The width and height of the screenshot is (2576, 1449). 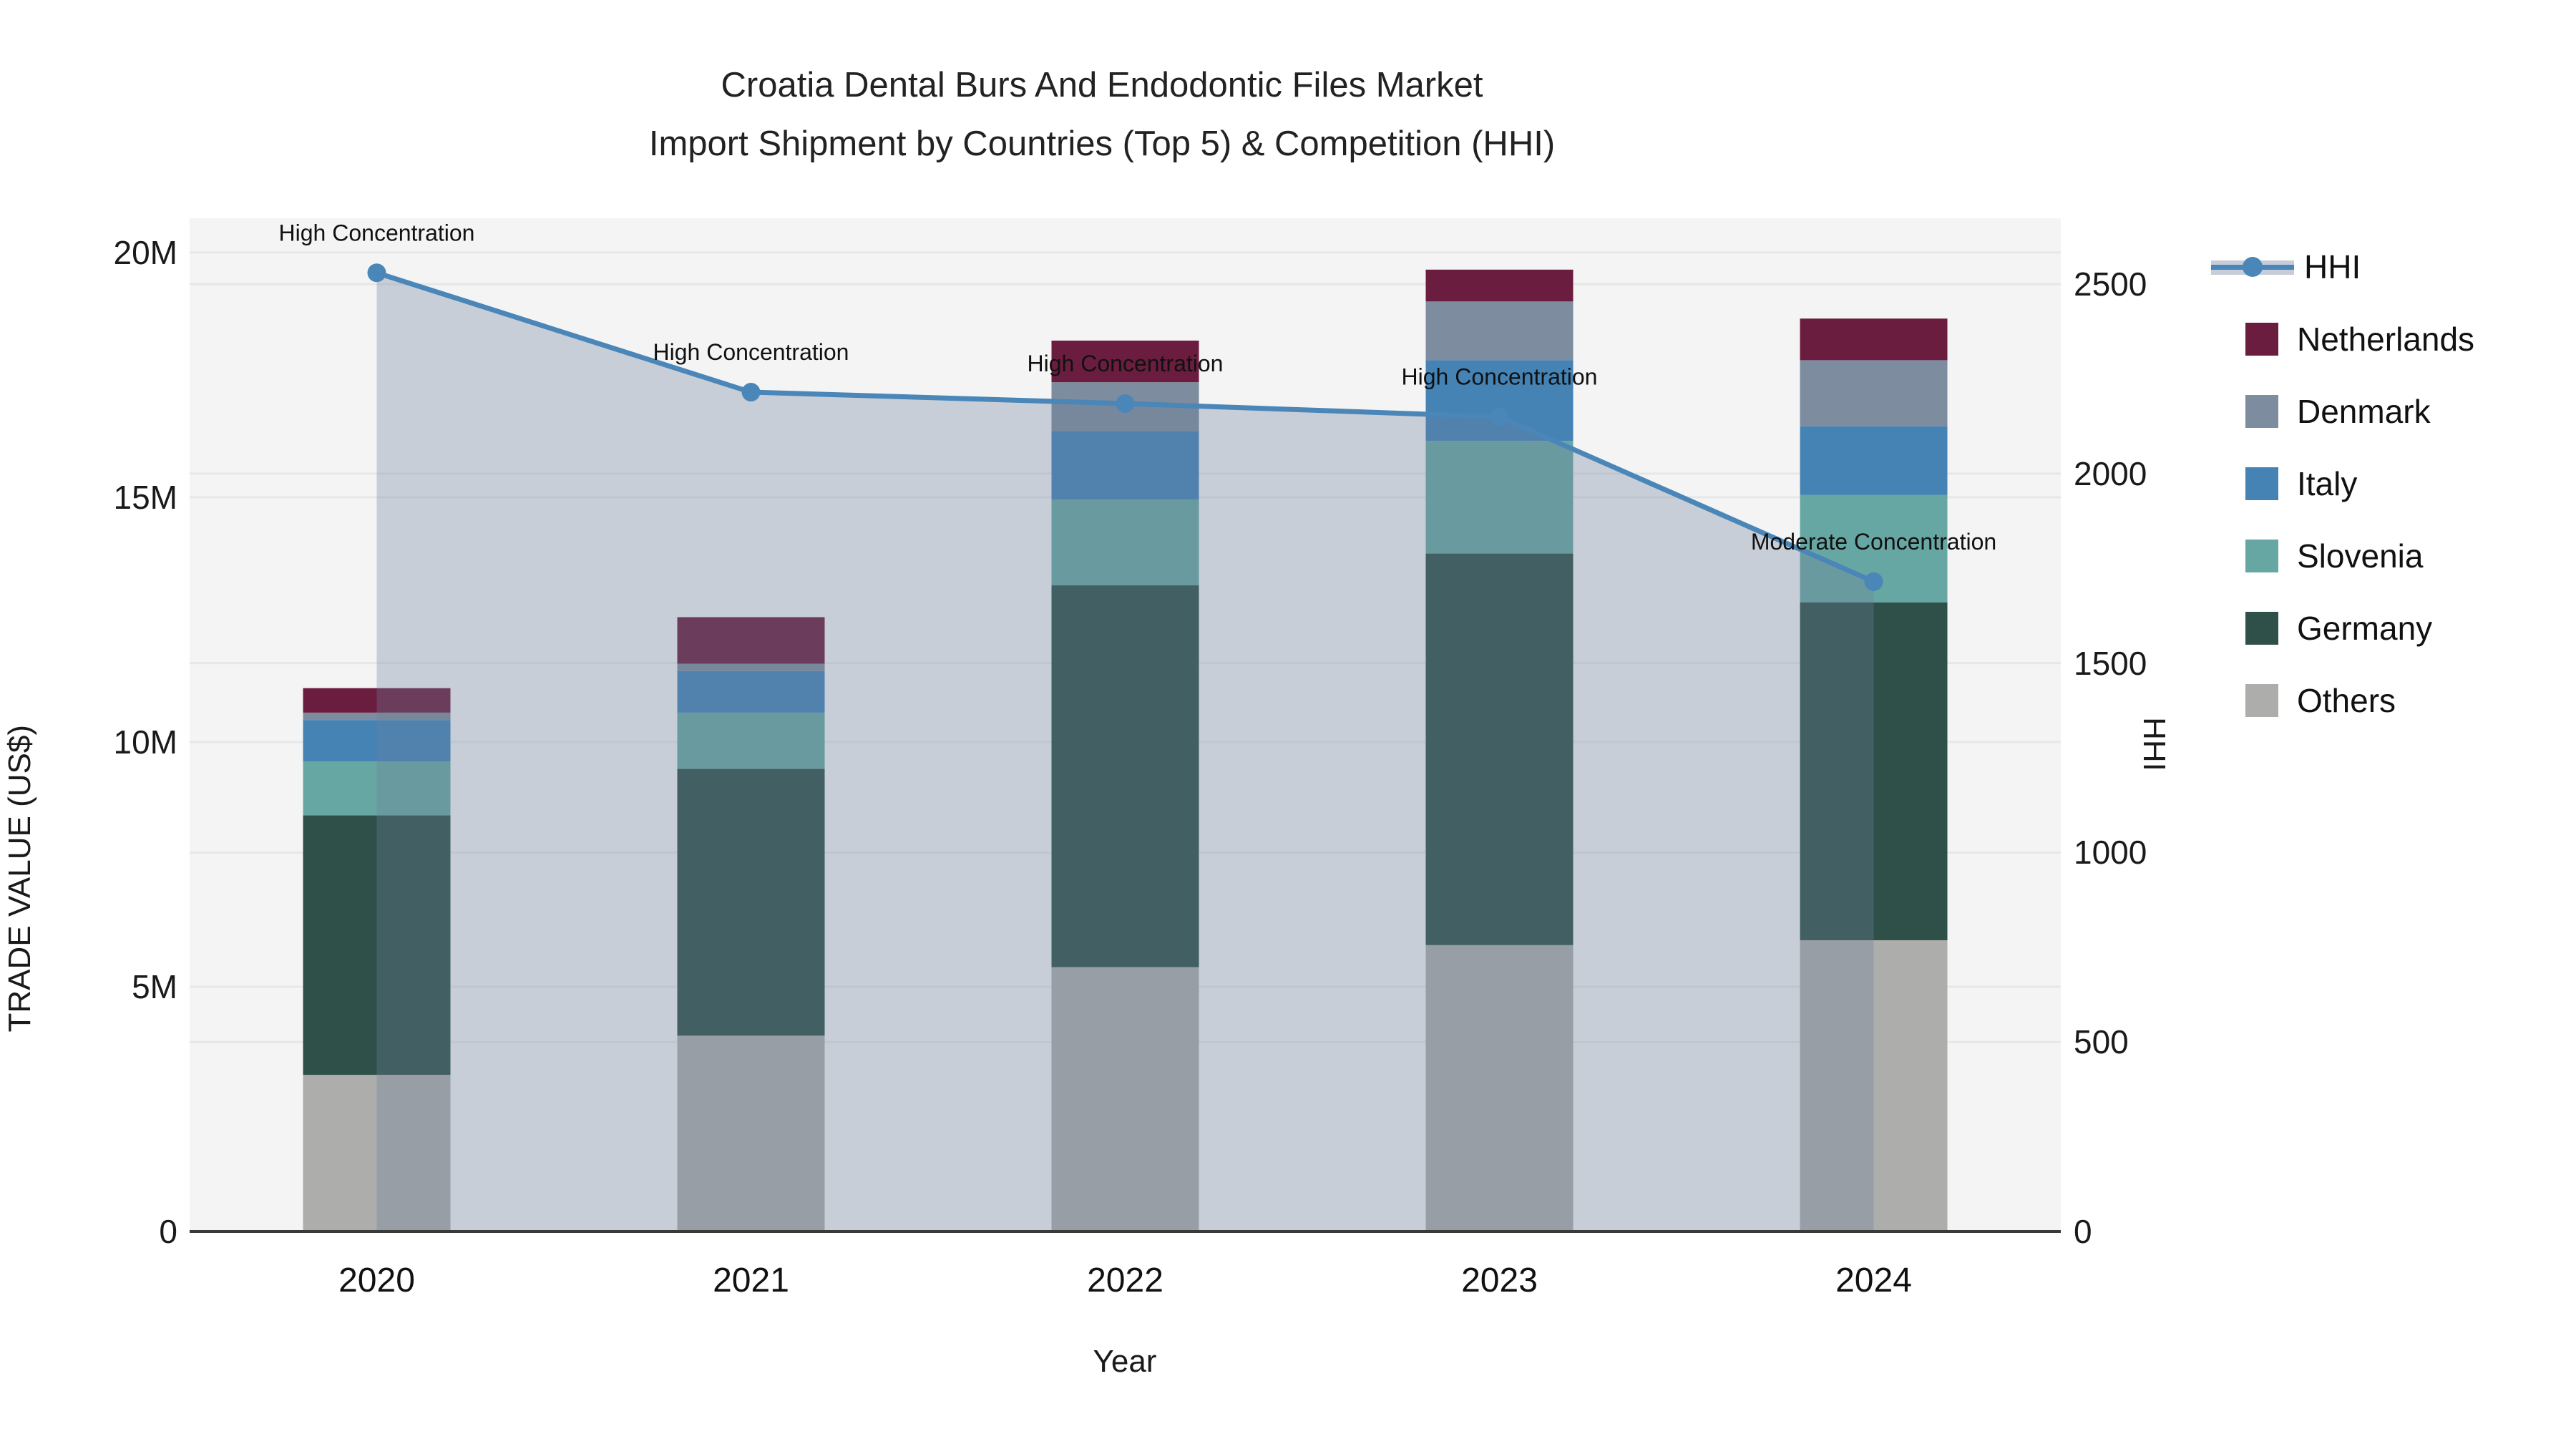 I want to click on legend-label-hhi: HHI, so click(x=2332, y=267).